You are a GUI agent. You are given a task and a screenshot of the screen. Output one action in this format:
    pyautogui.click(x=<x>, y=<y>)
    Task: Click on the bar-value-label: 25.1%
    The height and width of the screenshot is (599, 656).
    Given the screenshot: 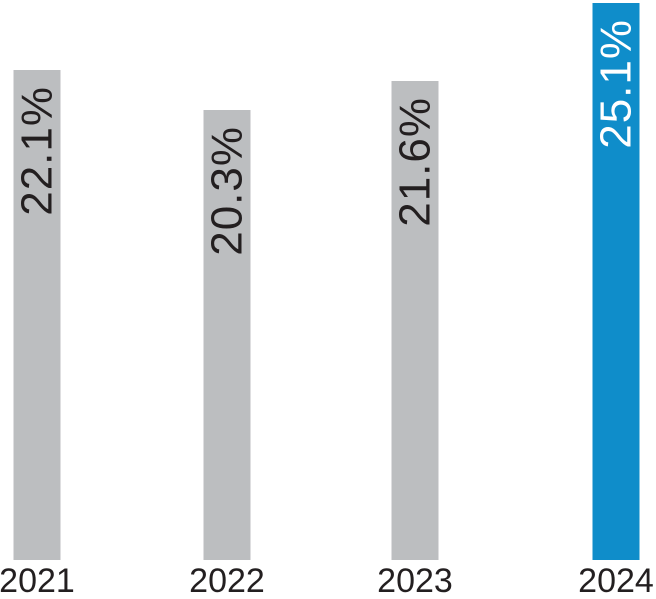 What is the action you would take?
    pyautogui.click(x=615, y=84)
    